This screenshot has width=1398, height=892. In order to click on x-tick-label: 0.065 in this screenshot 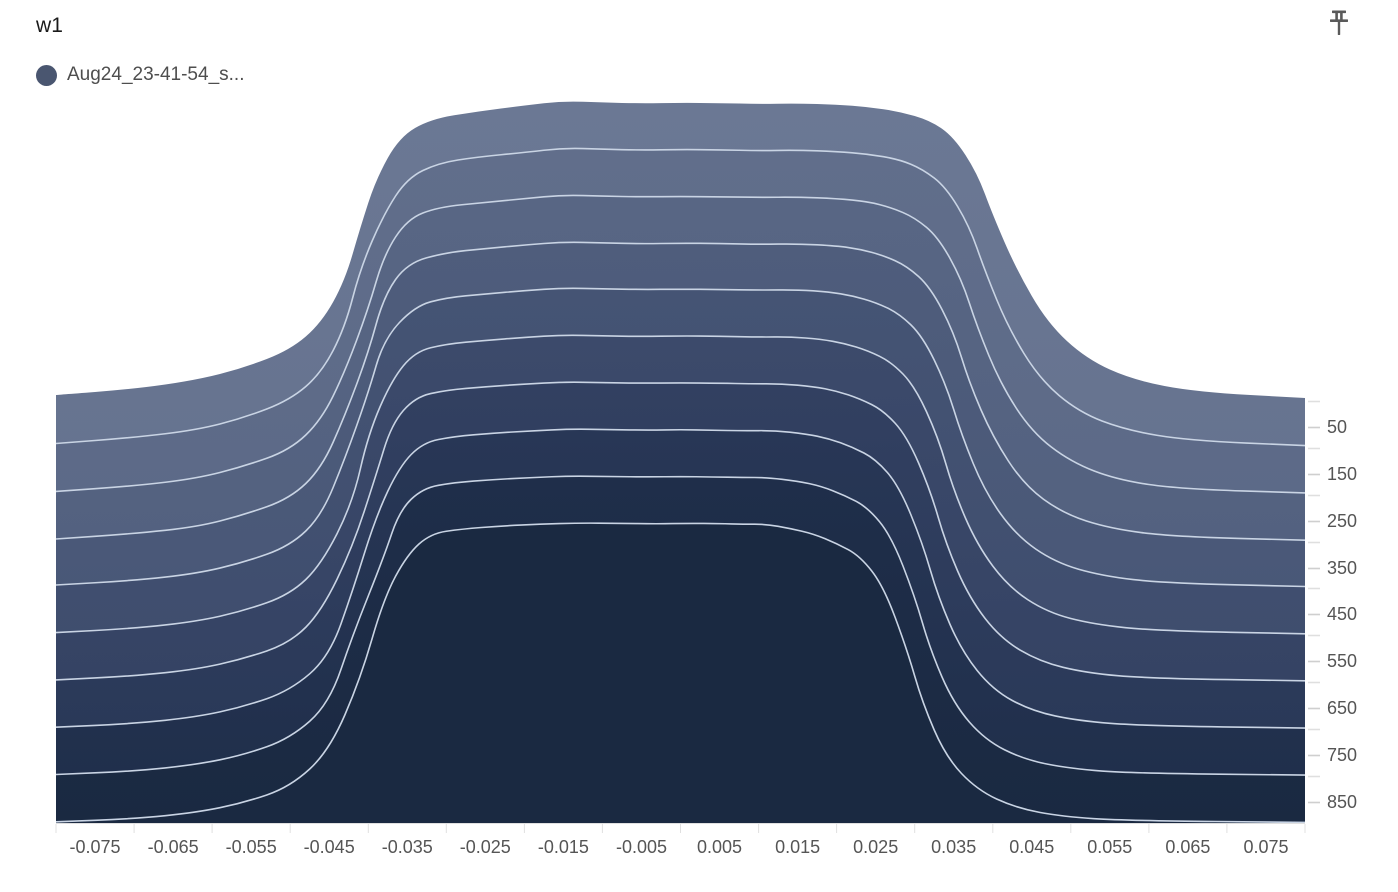, I will do `click(1188, 847)`.